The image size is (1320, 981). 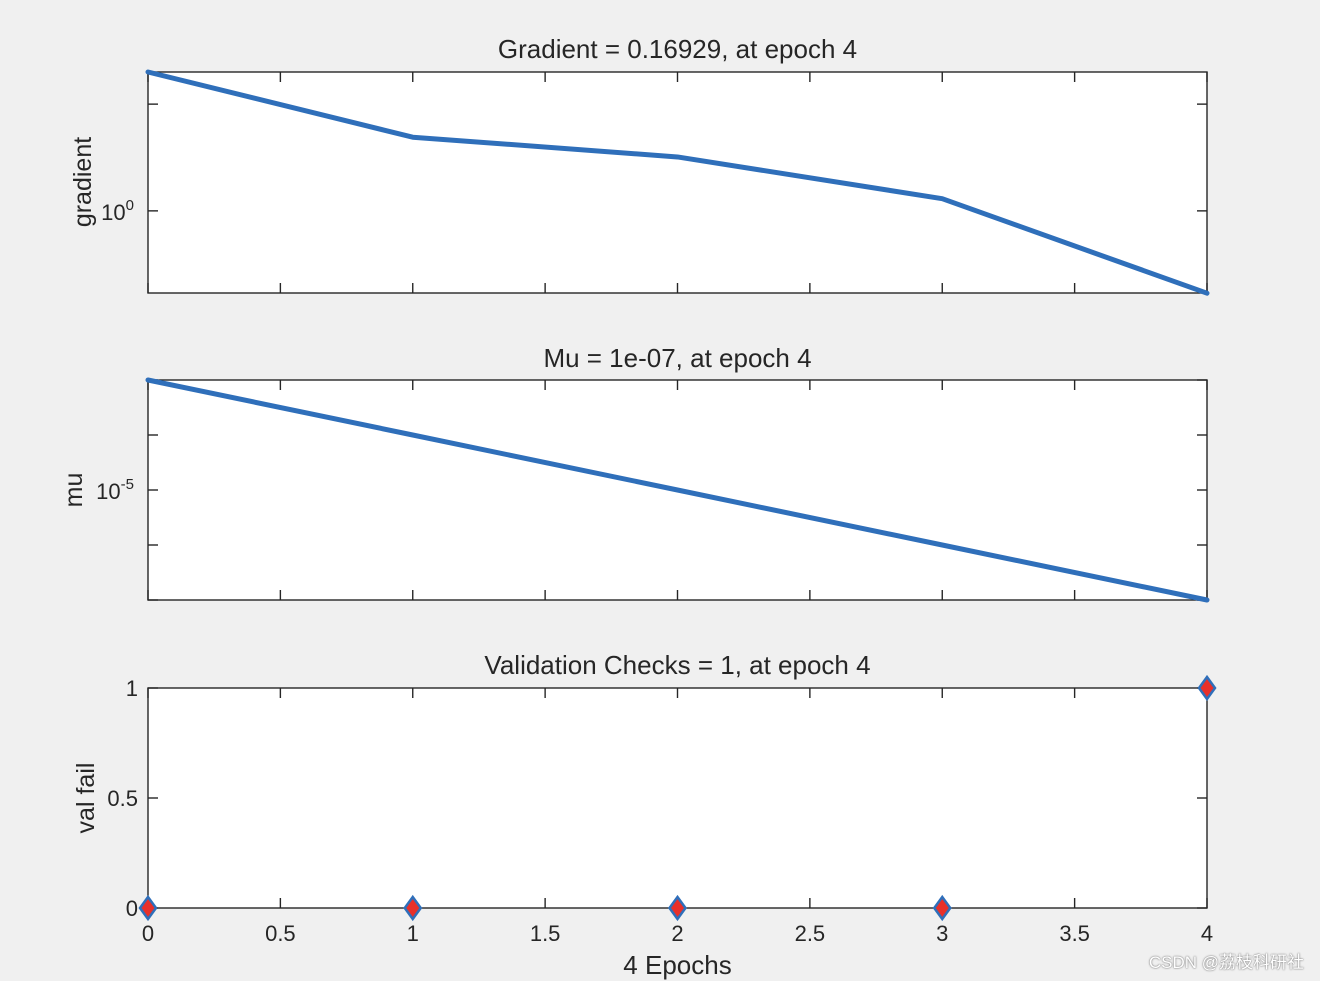 What do you see at coordinates (86, 798) in the screenshot?
I see `ylabel-val-fail: val fail` at bounding box center [86, 798].